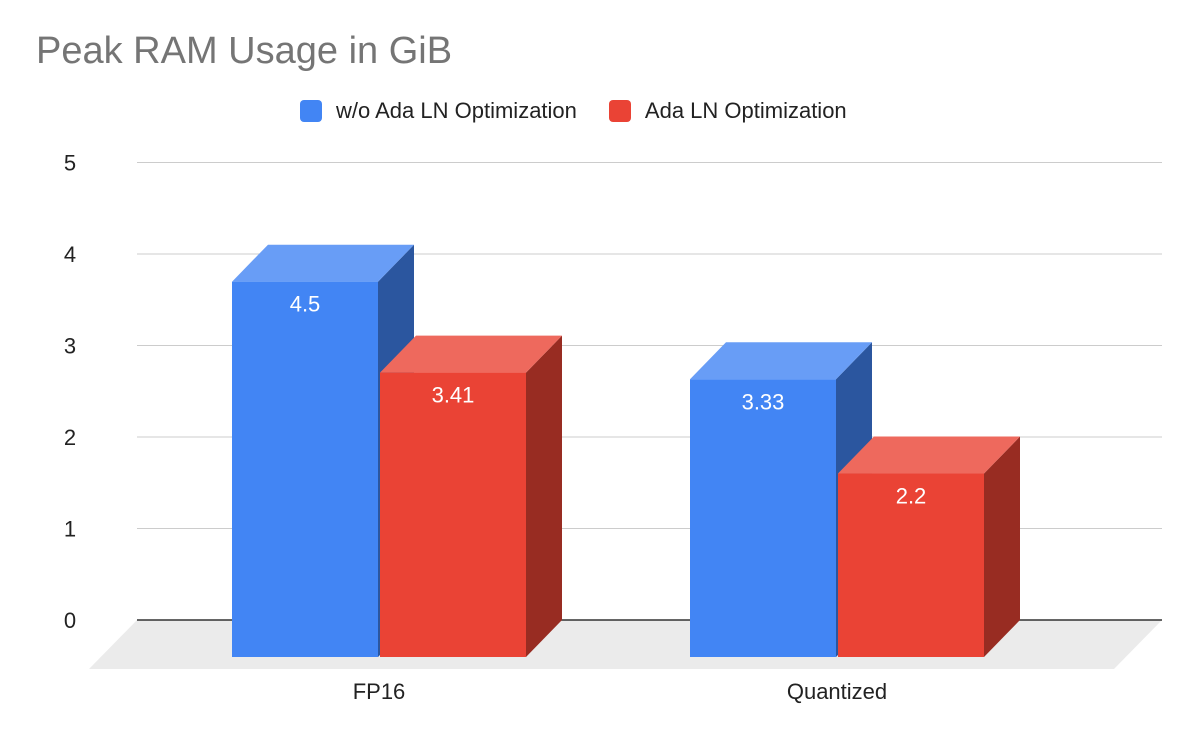  I want to click on y-tick-label-0: 0, so click(70, 620).